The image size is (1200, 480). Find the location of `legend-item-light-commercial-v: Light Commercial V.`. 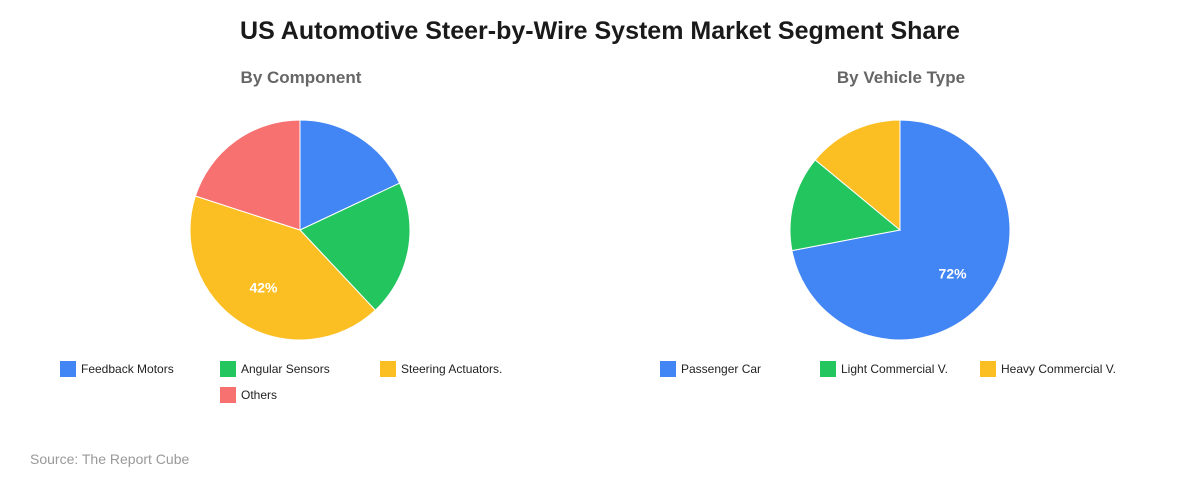

legend-item-light-commercial-v: Light Commercial V. is located at coordinates (884, 369).